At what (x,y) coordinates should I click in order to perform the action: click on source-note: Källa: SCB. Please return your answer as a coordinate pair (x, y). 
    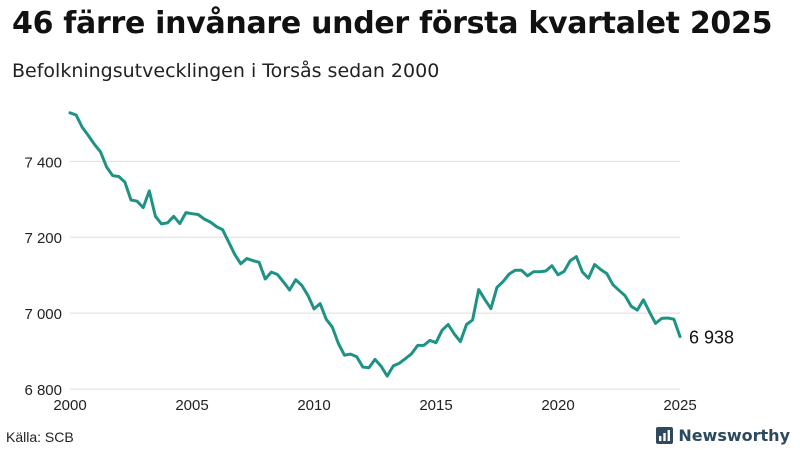
    Looking at the image, I should click on (40, 437).